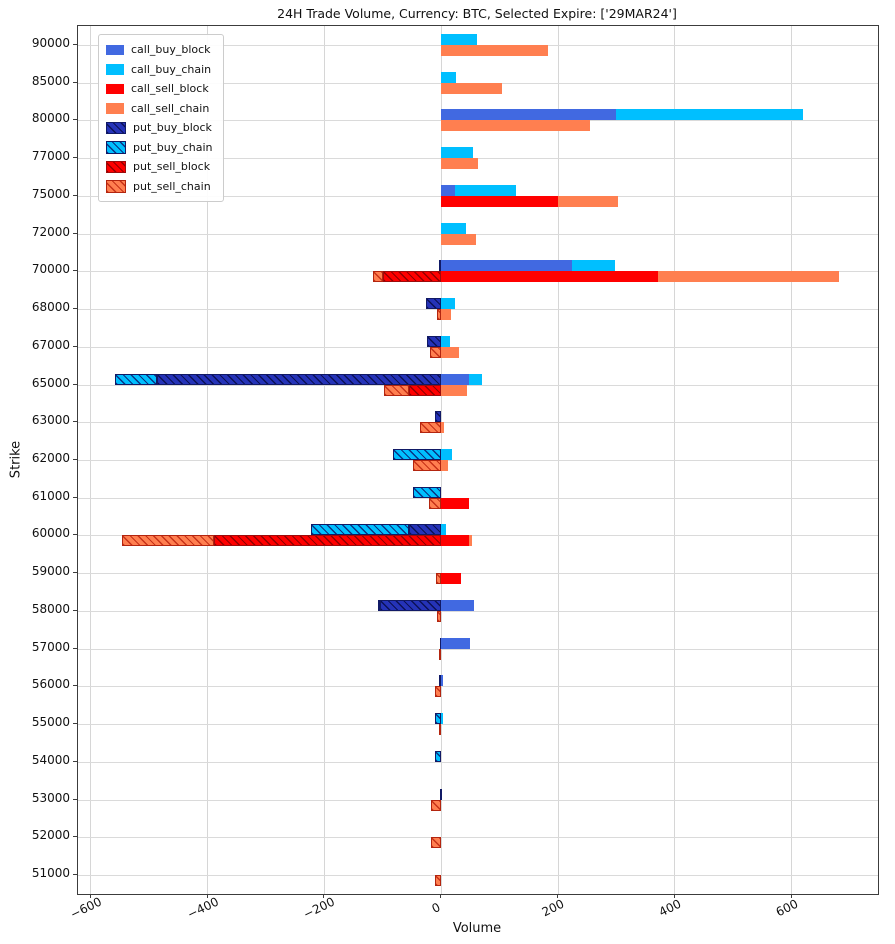  What do you see at coordinates (159, 50) in the screenshot?
I see `legend-entry-call_buy_block: call_buy_block` at bounding box center [159, 50].